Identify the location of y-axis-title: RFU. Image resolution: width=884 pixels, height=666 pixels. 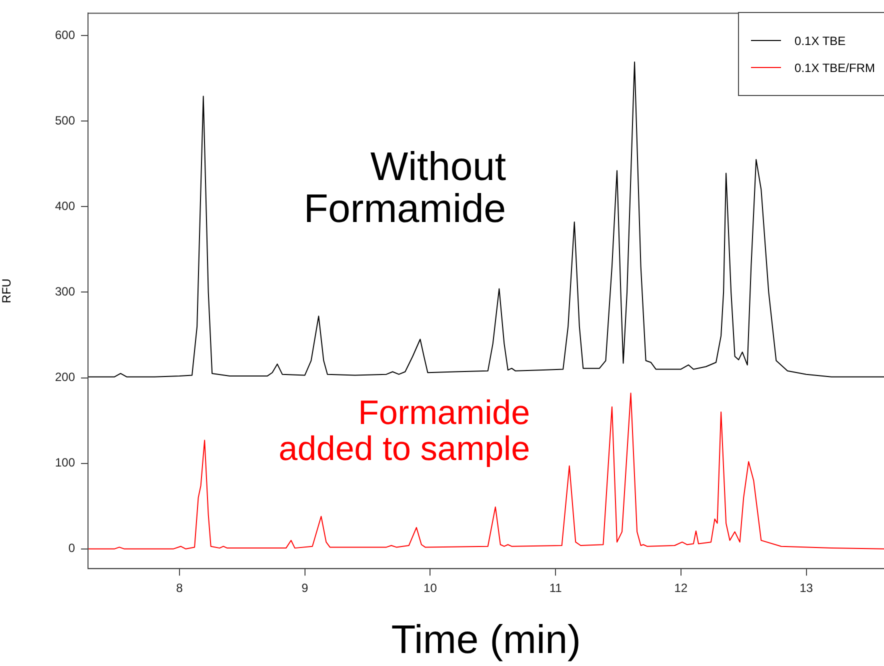
(7, 291).